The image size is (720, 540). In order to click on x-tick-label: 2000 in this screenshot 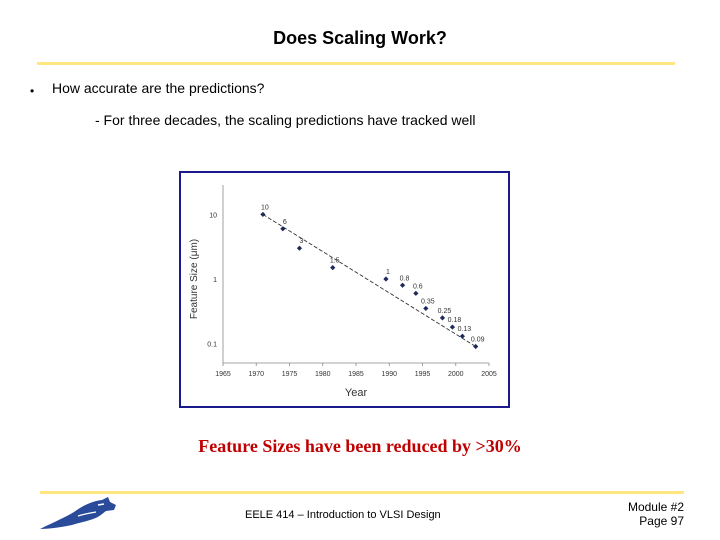, I will do `click(456, 374)`.